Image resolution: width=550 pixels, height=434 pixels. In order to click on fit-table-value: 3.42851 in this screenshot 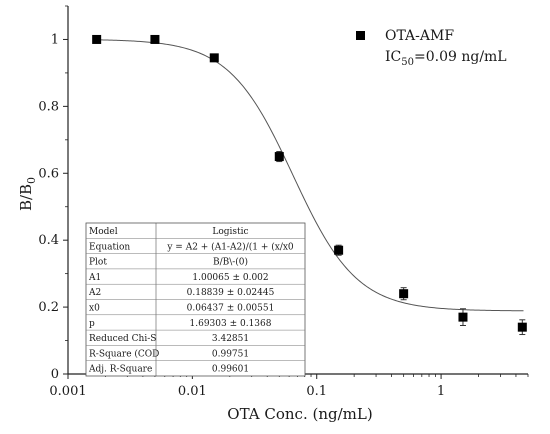, I will do `click(230, 339)`.